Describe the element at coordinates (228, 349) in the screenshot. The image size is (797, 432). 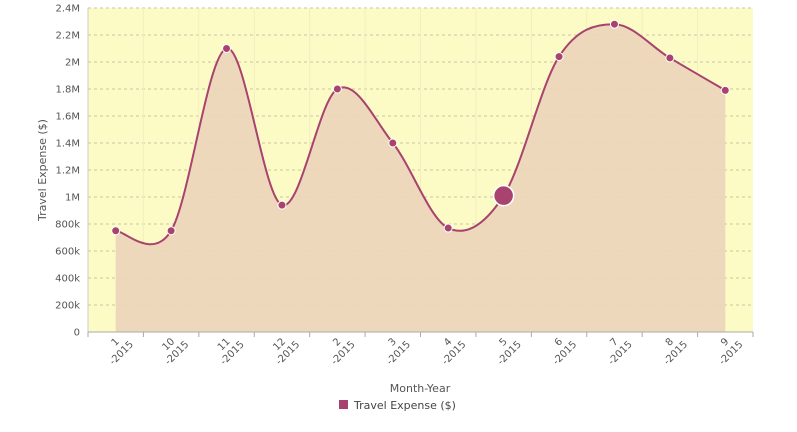
I see `x-tick-label: 11-2015` at that location.